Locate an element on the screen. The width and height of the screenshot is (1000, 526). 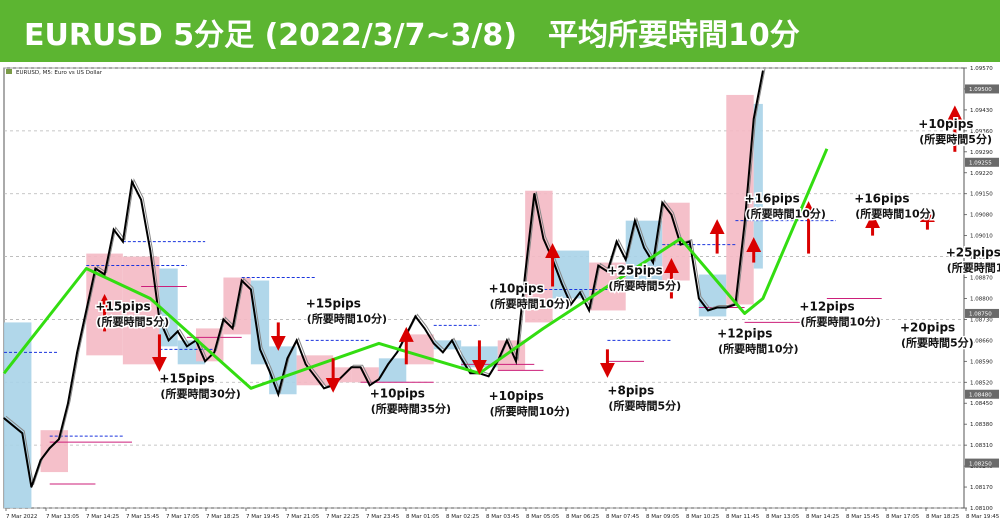
y-tick-label: 1.08380 is located at coordinates (981, 425).